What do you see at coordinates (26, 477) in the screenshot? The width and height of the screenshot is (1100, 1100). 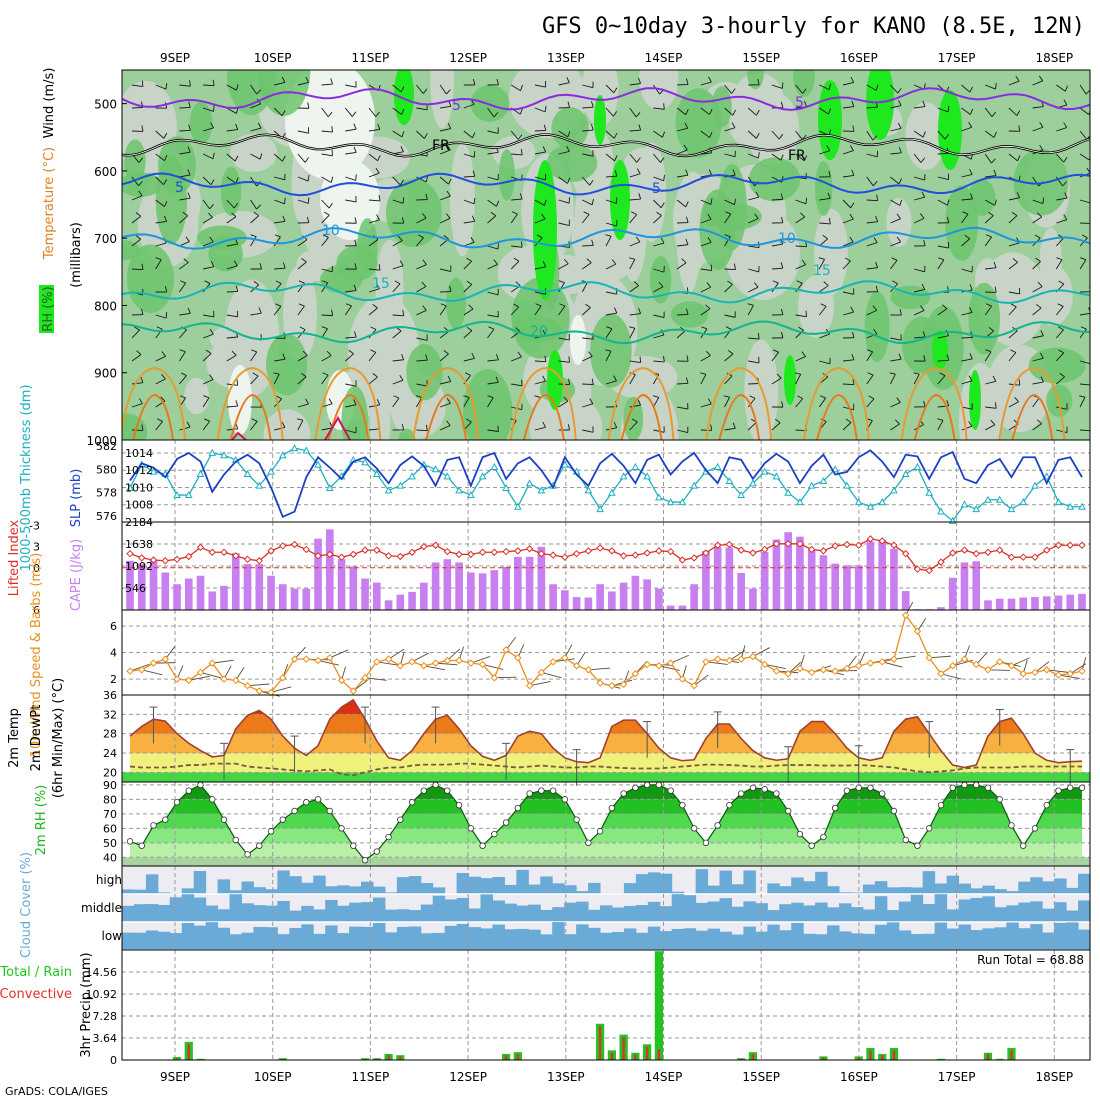 I see `thickness-axis-label: 1000-500mb Thickness (dm)` at bounding box center [26, 477].